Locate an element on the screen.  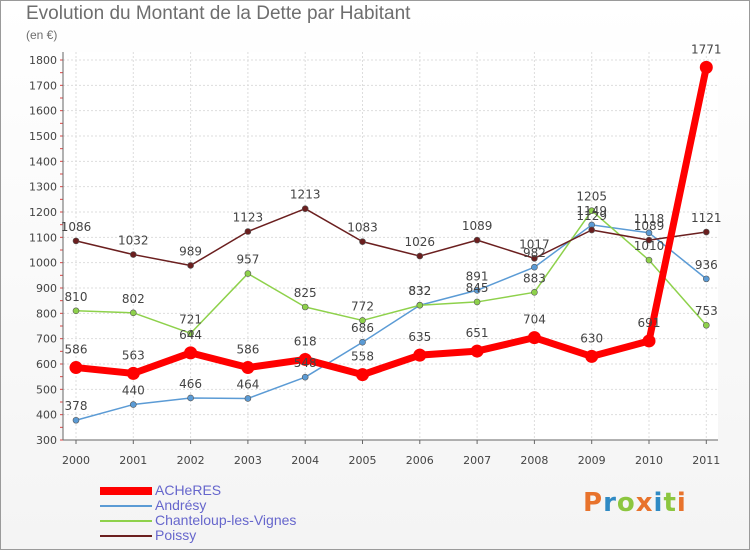
data-label: 1089 is located at coordinates (477, 226).